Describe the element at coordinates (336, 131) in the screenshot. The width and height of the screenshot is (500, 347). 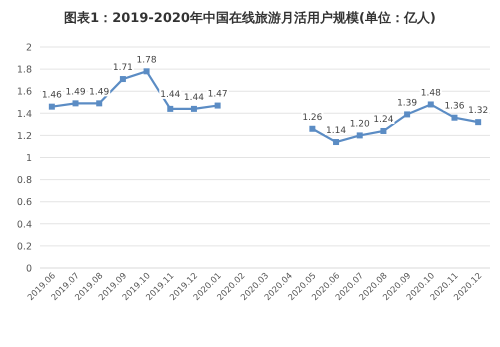
I see `data-label: 1.14` at that location.